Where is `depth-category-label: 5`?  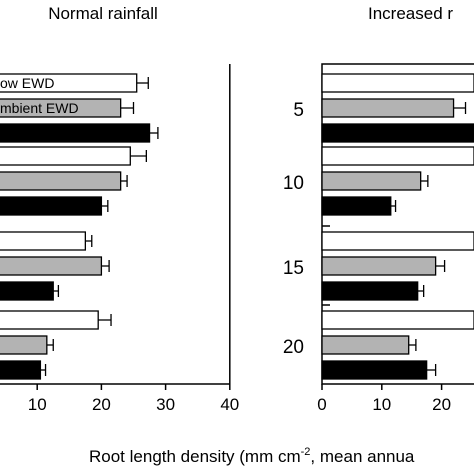 depth-category-label: 5 is located at coordinates (298, 110).